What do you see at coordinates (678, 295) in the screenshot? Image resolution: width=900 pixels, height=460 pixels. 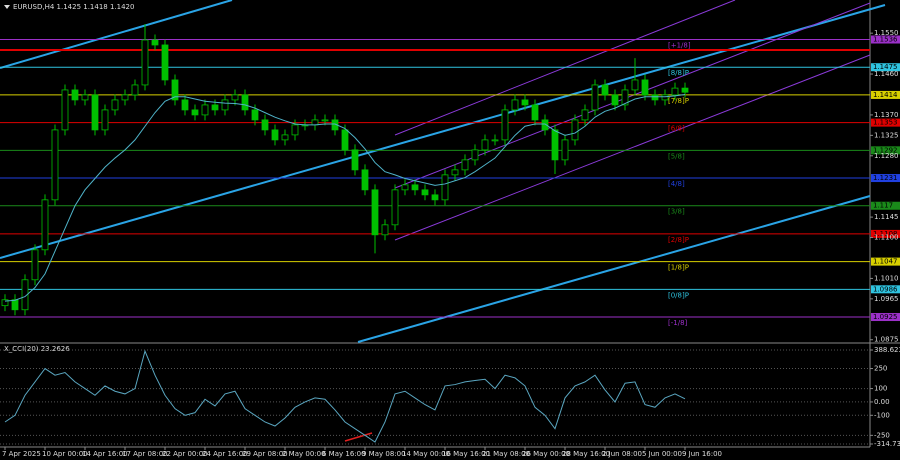 I see `murray-label: [0/8]P` at bounding box center [678, 295].